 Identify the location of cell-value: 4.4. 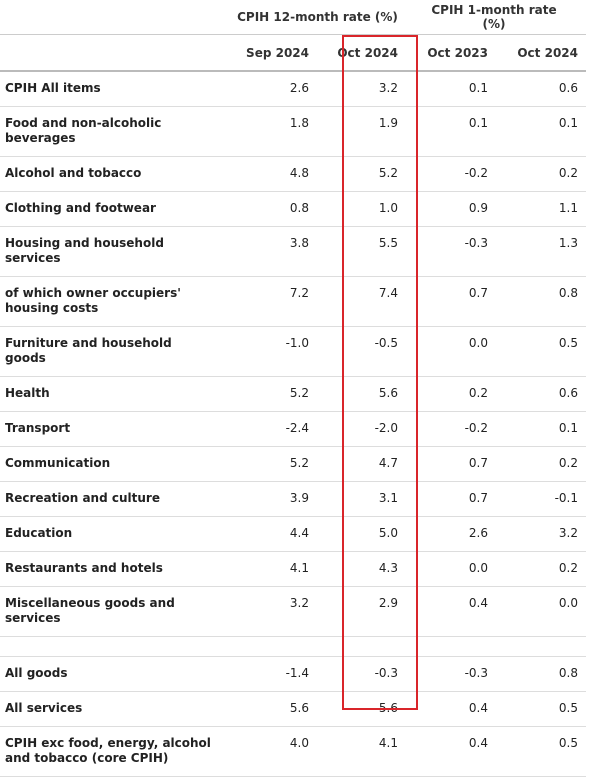
(280, 534).